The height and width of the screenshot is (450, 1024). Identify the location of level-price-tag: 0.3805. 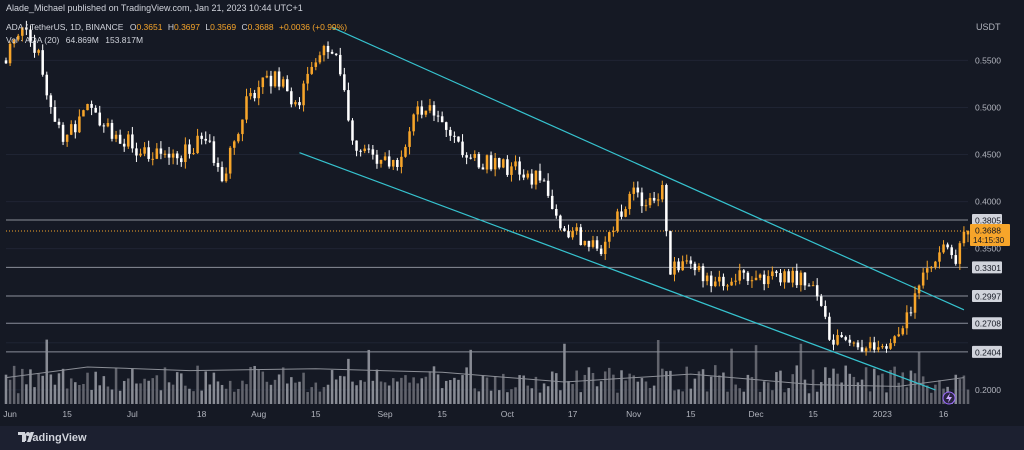
(987, 219).